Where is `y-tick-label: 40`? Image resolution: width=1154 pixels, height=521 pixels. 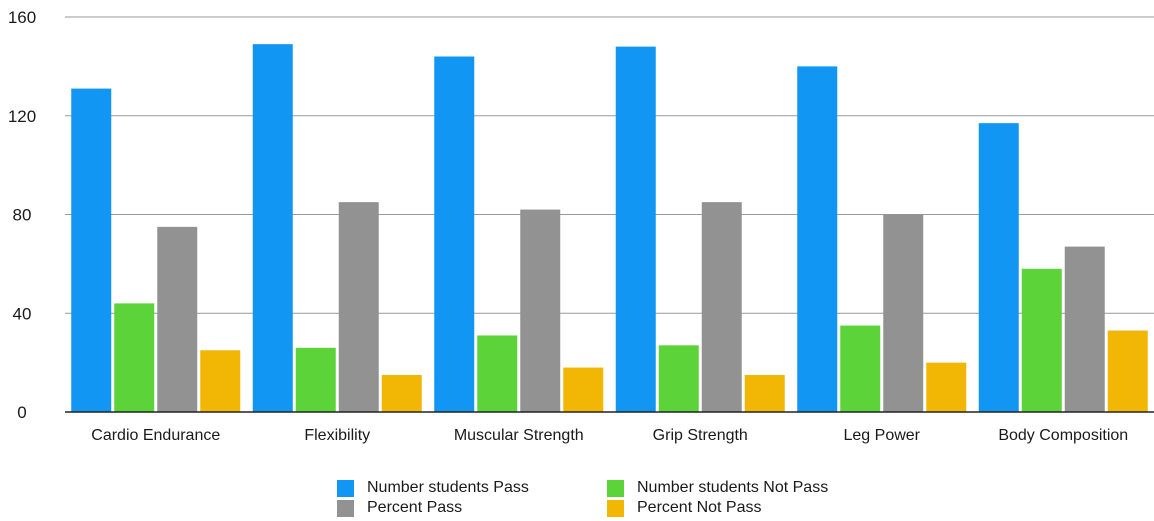
y-tick-label: 40 is located at coordinates (22, 313).